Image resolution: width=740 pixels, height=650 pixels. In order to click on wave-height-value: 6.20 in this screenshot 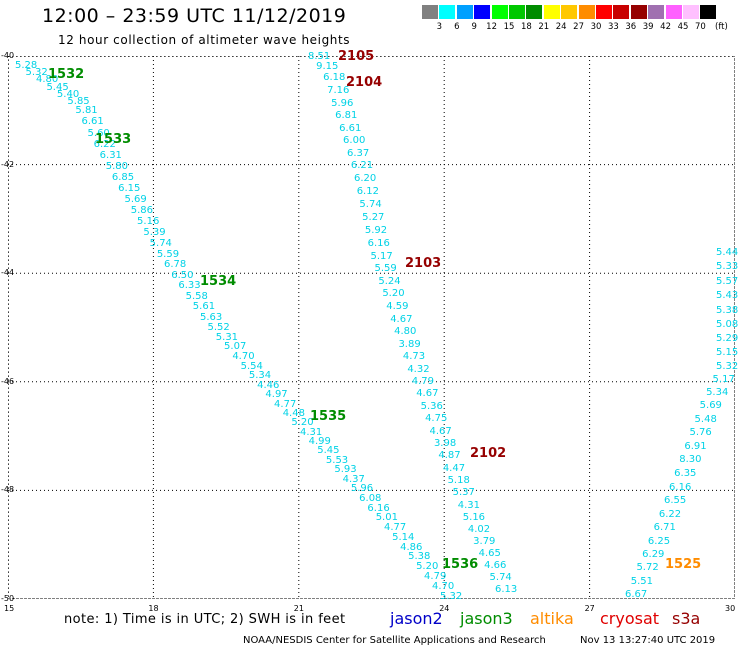, I will do `click(365, 179)`.